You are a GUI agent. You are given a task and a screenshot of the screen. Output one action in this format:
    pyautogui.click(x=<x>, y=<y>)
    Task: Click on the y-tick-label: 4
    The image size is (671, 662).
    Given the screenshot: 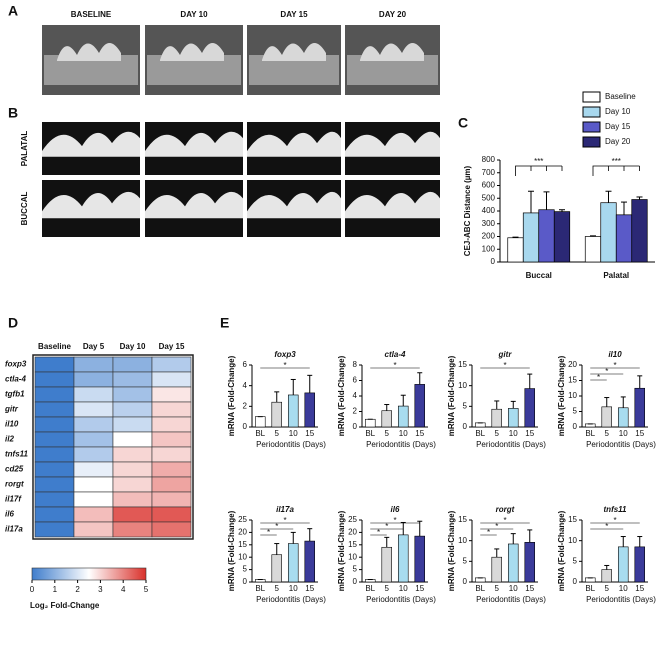 What is the action you would take?
    pyautogui.click(x=245, y=385)
    